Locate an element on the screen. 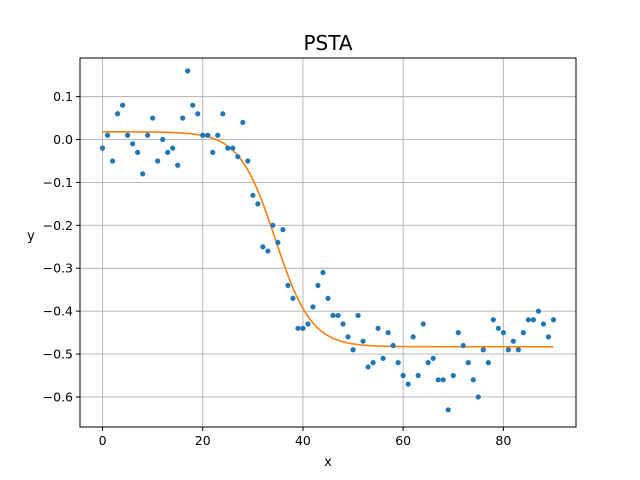 The image size is (640, 480). y-tick-label: 0.1 is located at coordinates (63, 96).